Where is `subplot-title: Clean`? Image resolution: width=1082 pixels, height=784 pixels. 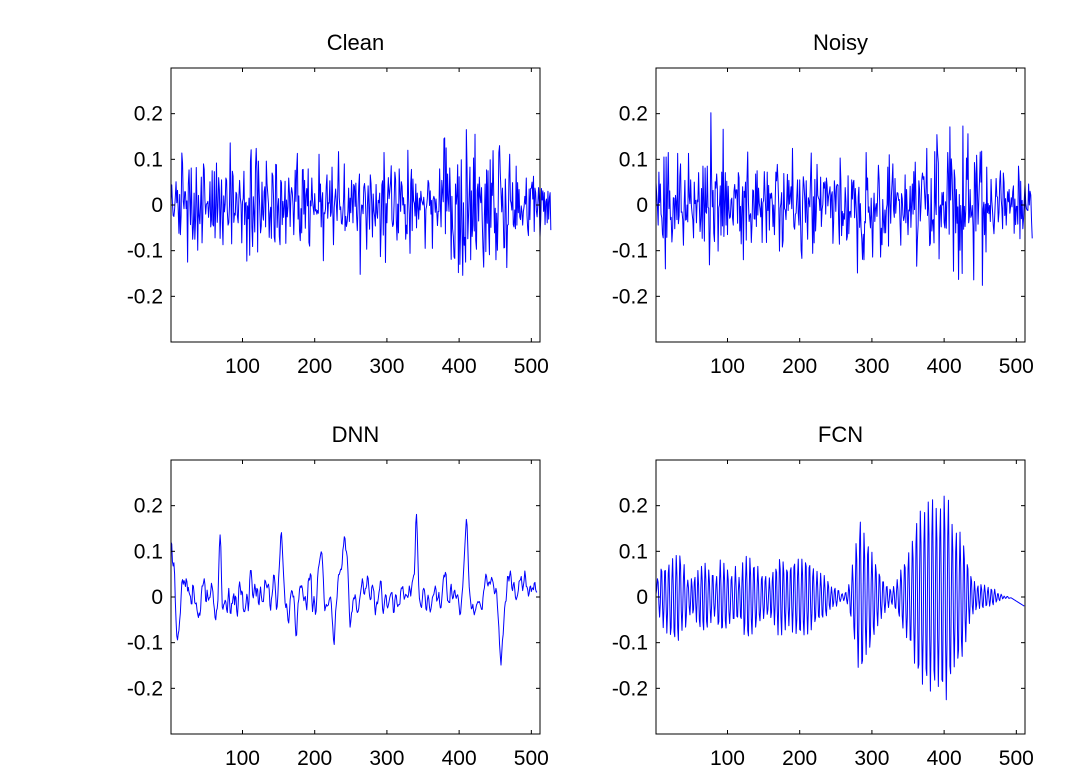 subplot-title: Clean is located at coordinates (355, 42).